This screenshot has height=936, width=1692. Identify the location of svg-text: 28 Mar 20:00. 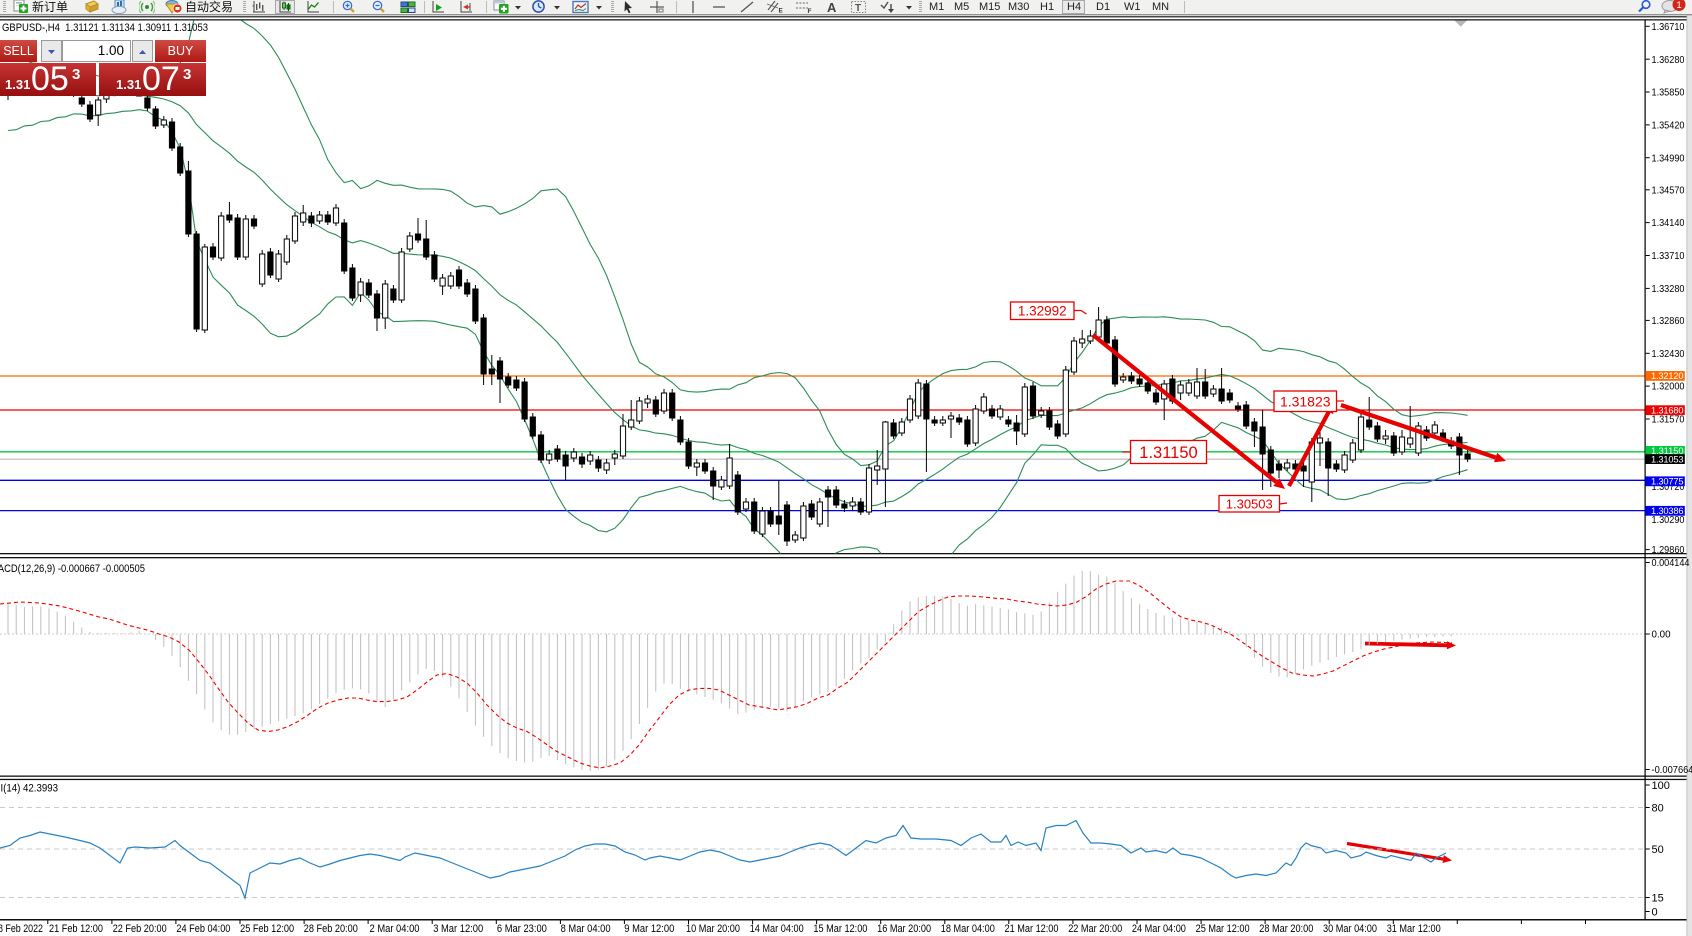
(1286, 929).